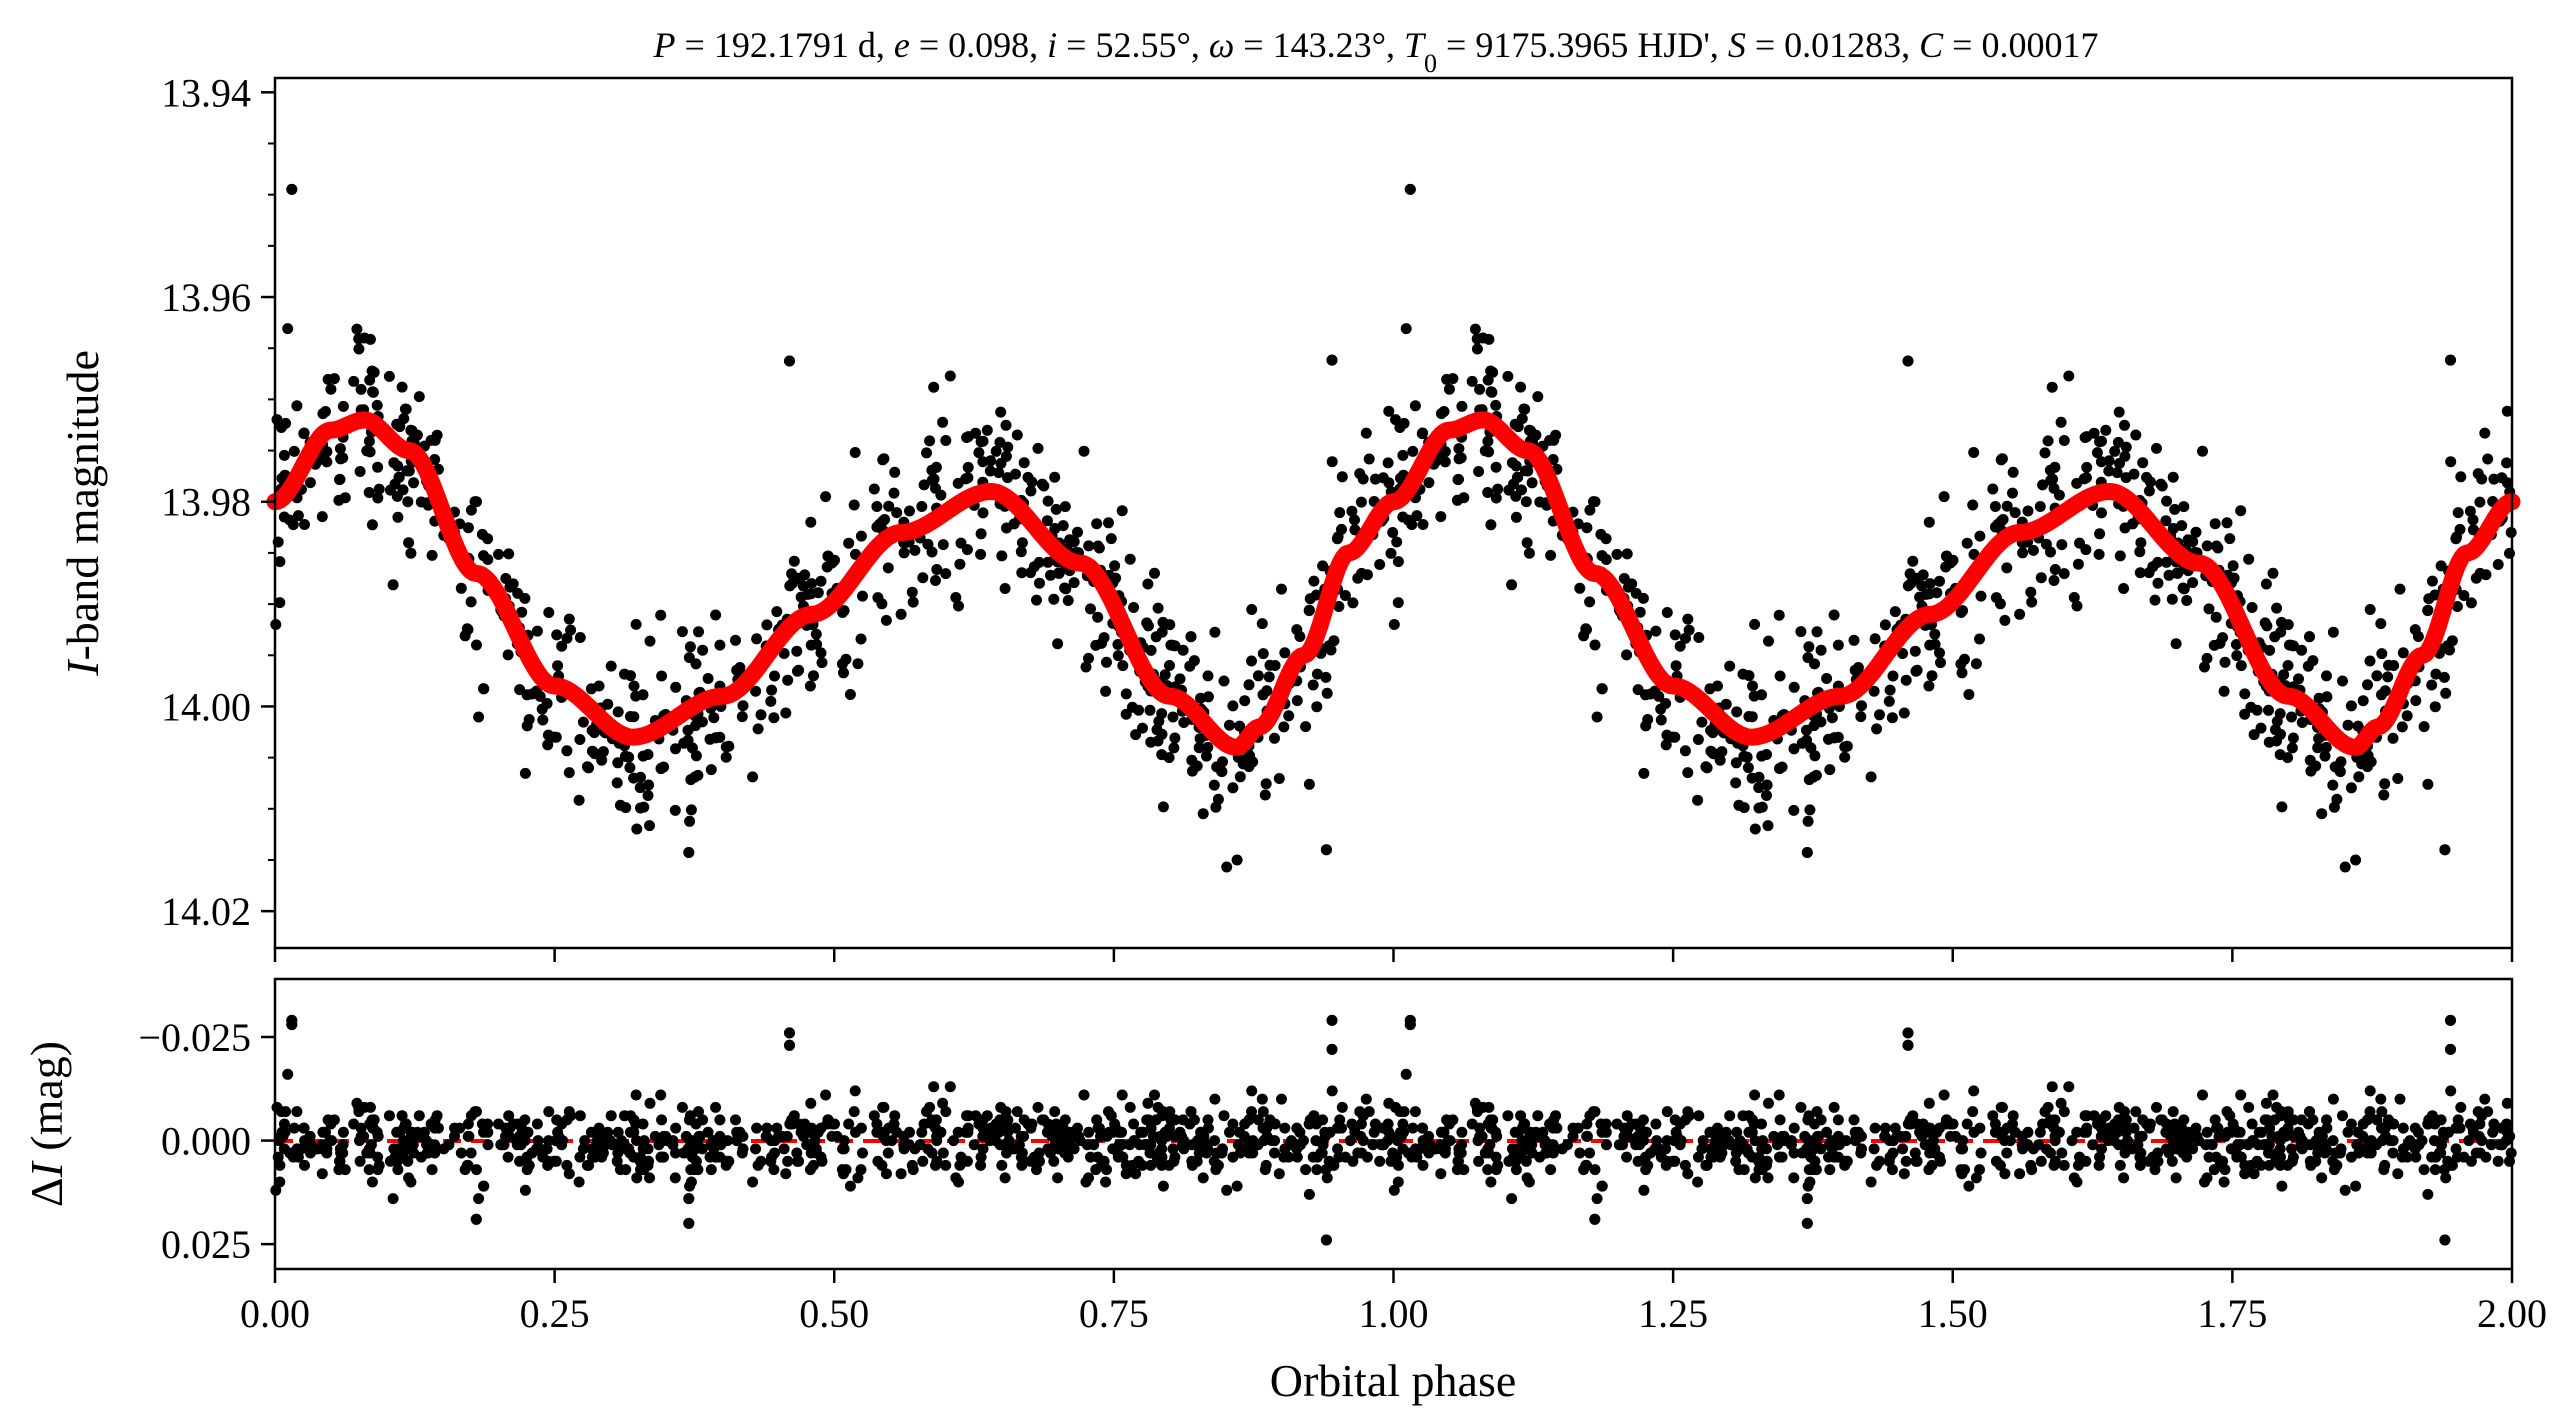 The height and width of the screenshot is (1428, 2563). Describe the element at coordinates (834, 1313) in the screenshot. I see `x-tick-label: 0.50` at that location.